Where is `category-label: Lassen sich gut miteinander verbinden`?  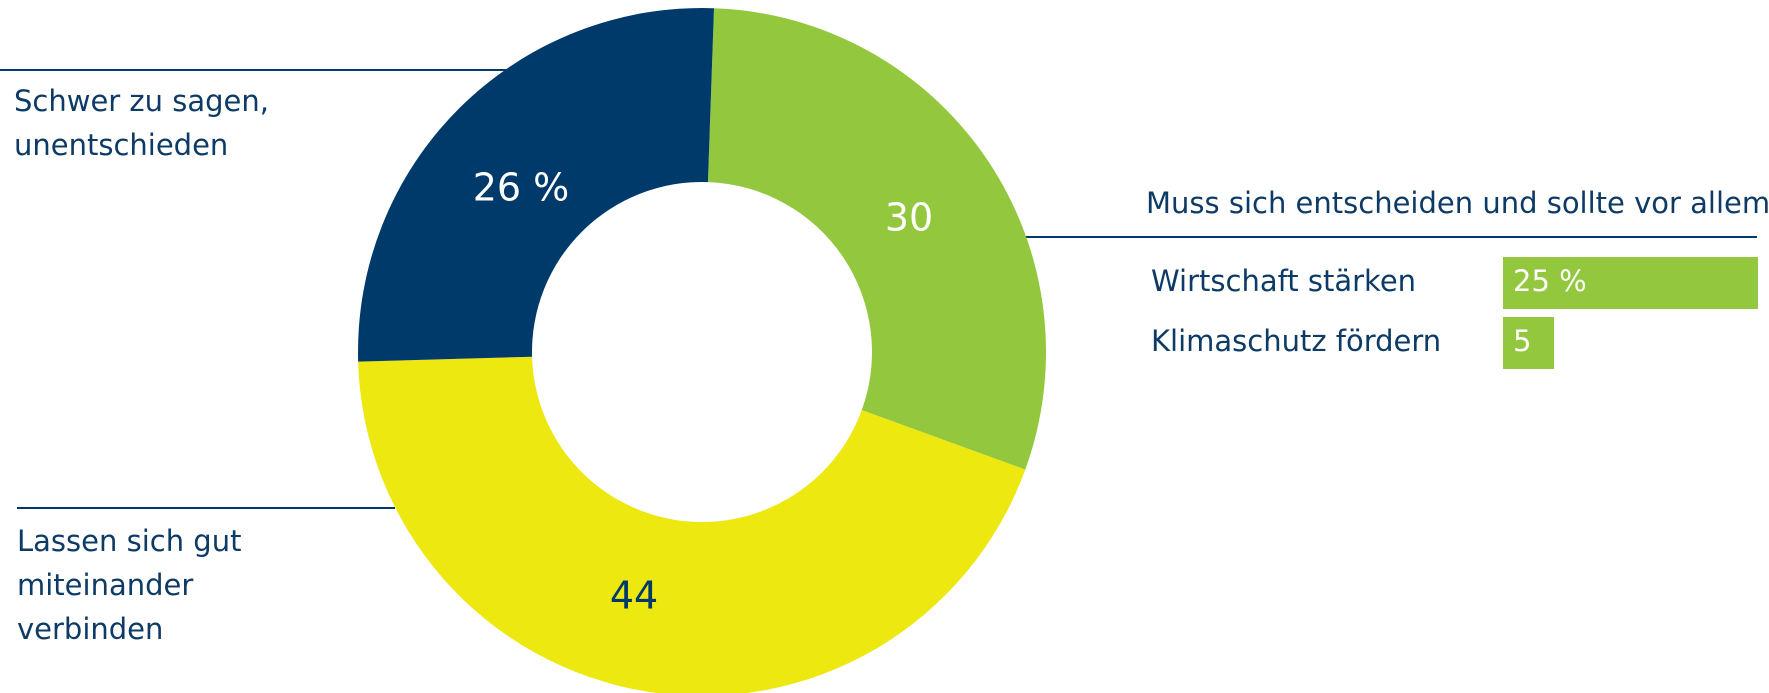 category-label: Lassen sich gut miteinander verbinden is located at coordinates (129, 585).